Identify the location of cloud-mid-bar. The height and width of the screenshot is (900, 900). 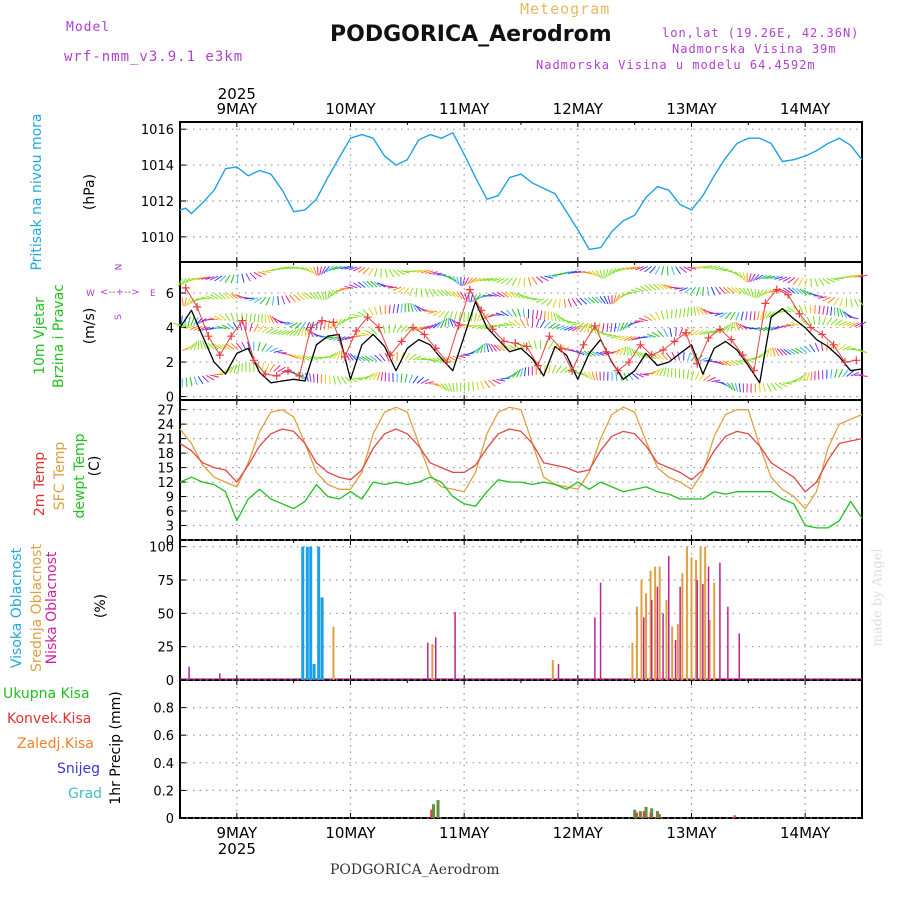
(700, 613).